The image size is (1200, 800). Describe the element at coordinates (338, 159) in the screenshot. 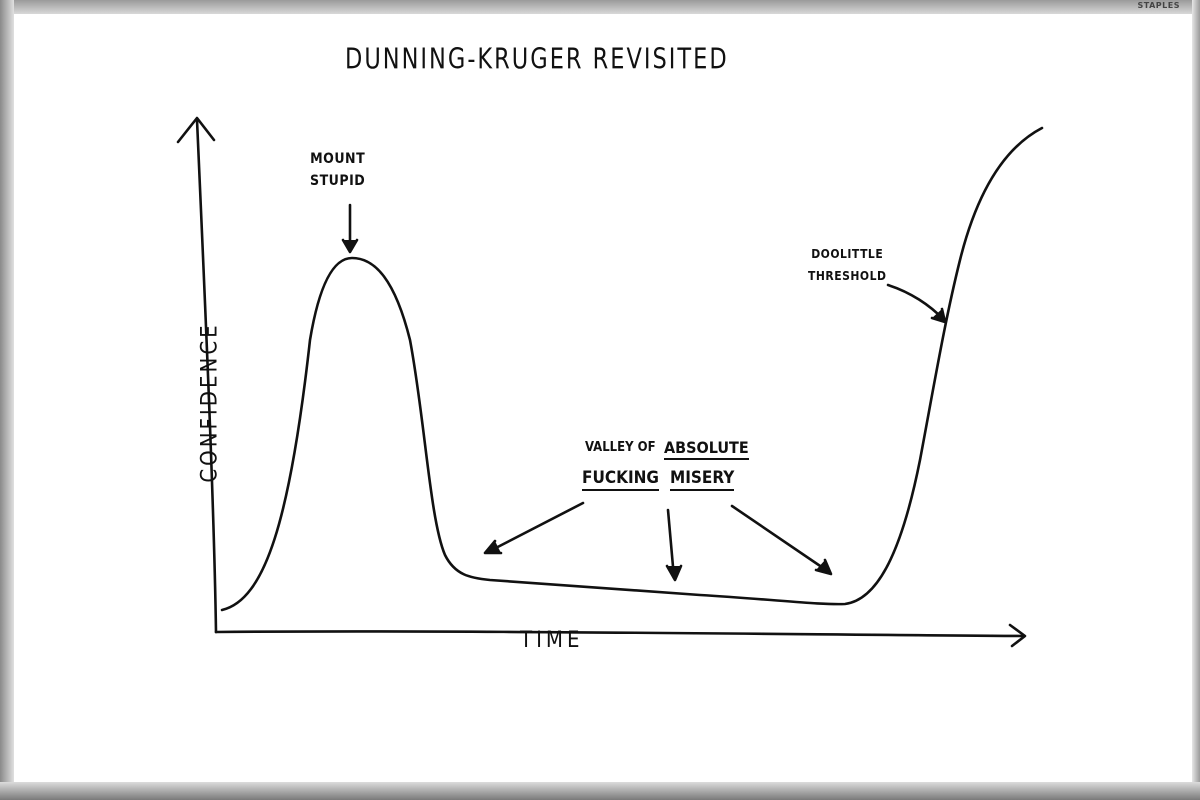

I see `mount-stupid-line1: Mount` at that location.